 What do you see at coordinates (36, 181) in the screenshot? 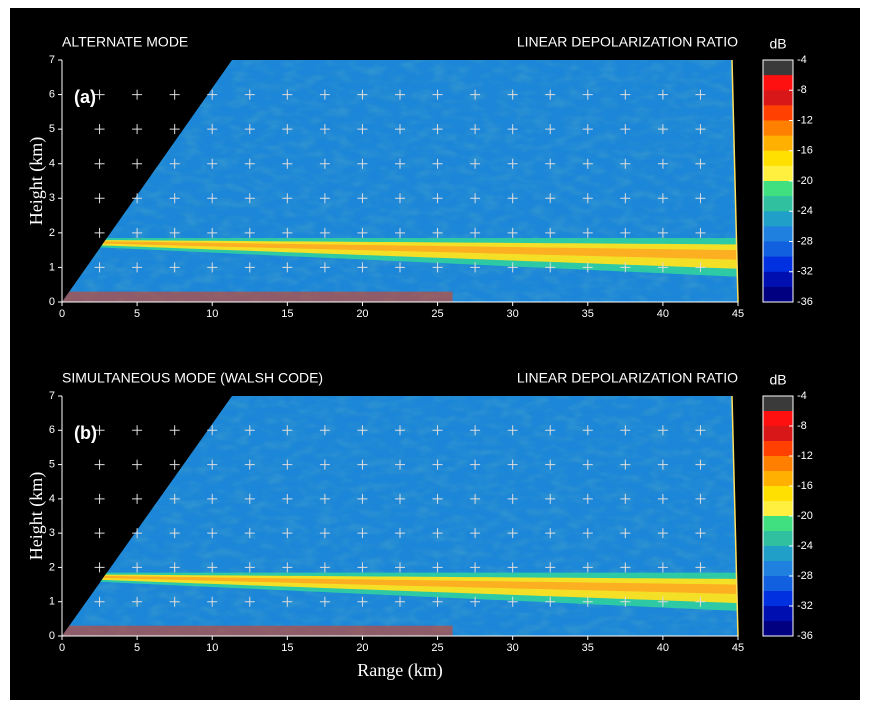
I see `y-axis-label: Height (km)` at bounding box center [36, 181].